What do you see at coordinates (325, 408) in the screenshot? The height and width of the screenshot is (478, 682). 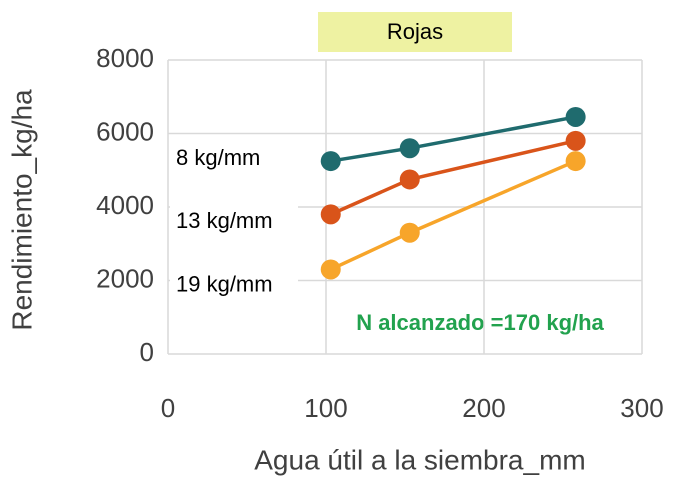 I see `x-tick-label: 100` at bounding box center [325, 408].